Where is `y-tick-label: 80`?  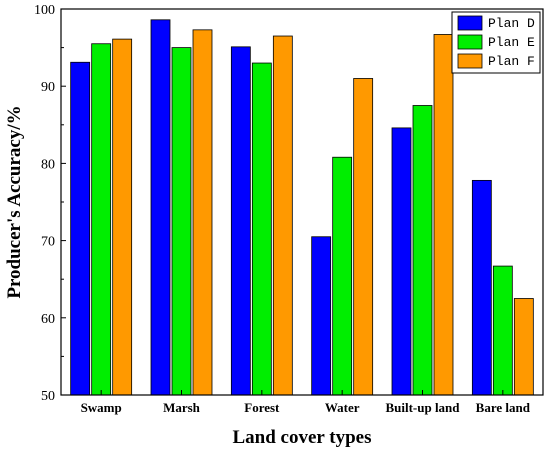
y-tick-label: 80 is located at coordinates (48, 164).